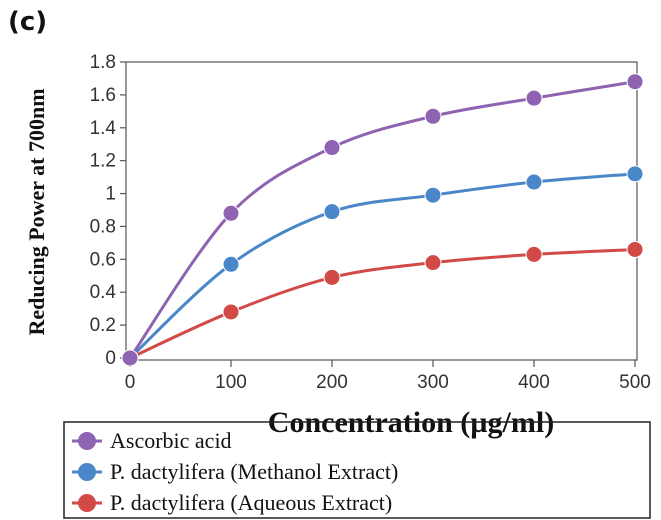  I want to click on x-tick-label: 0, so click(130, 382).